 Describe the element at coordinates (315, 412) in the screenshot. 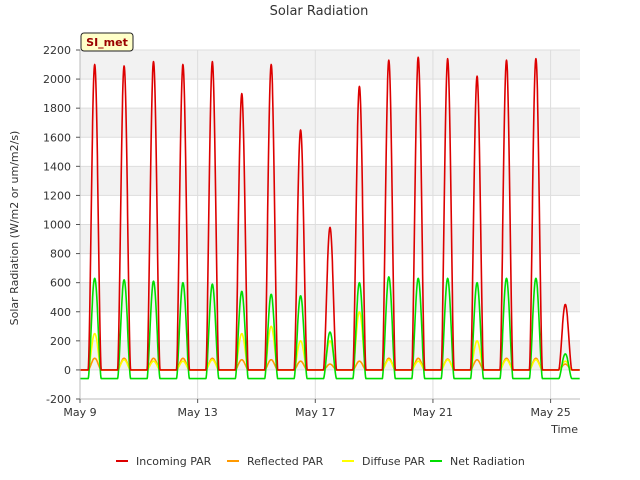

I see `x-tick-label: May 17` at that location.